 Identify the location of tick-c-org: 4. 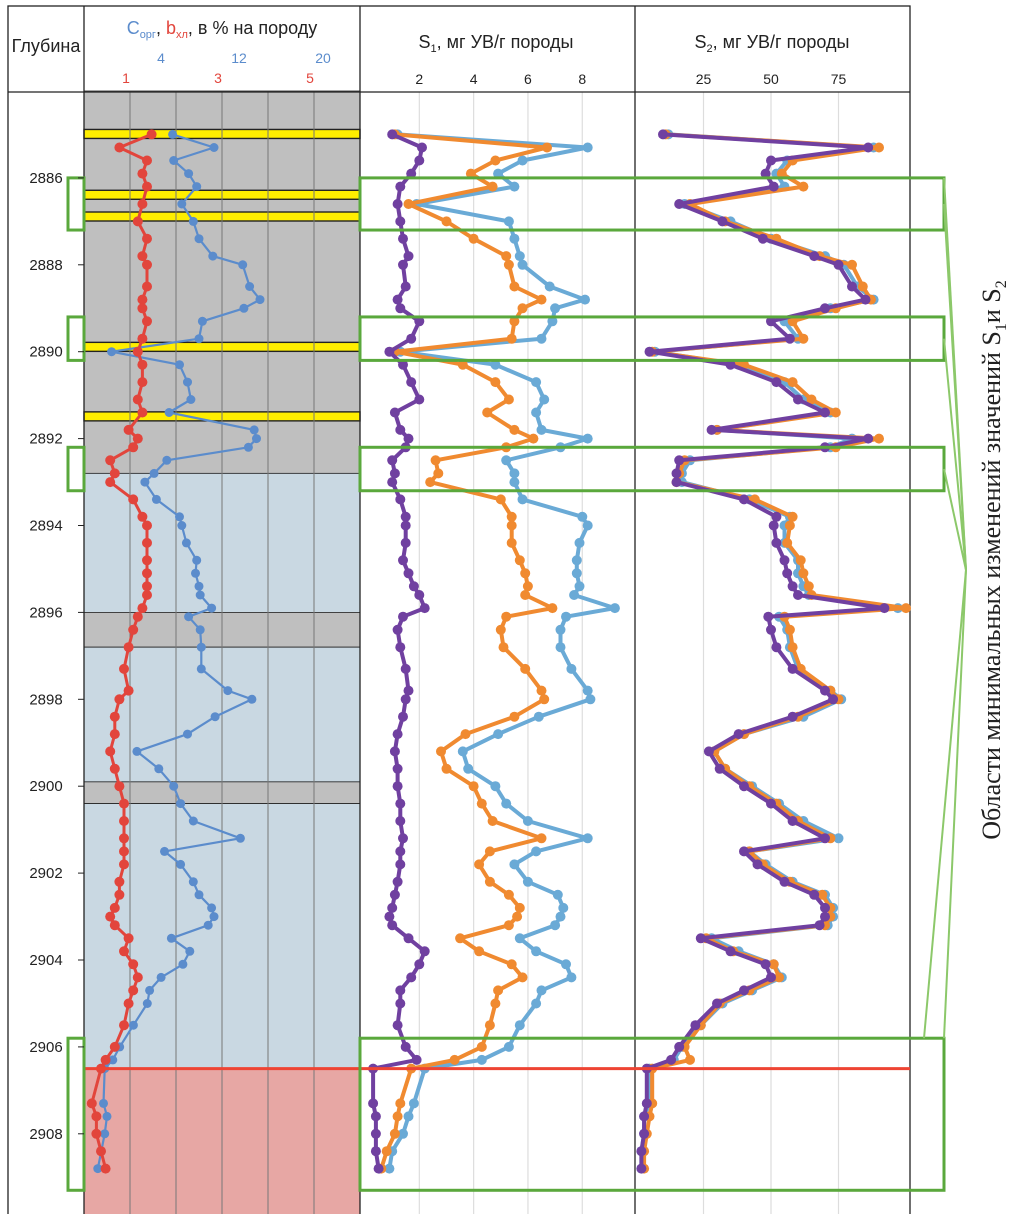
(161, 58).